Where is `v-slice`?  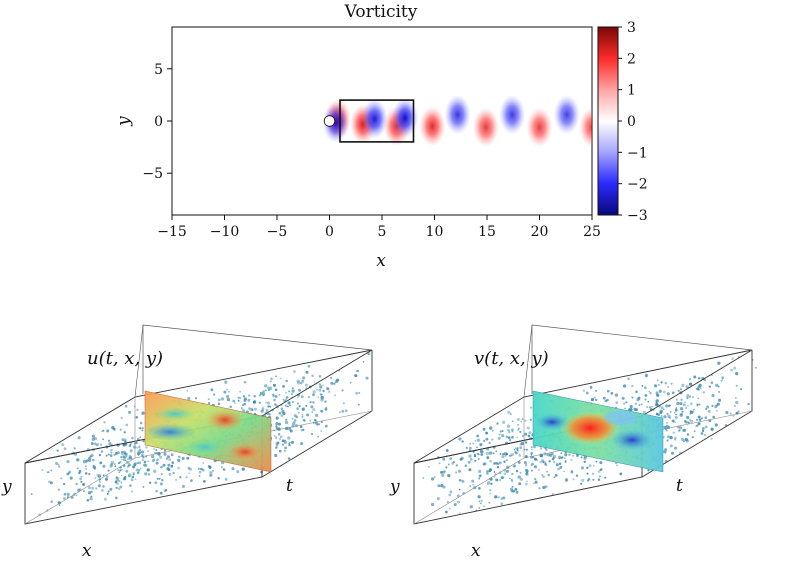 v-slice is located at coordinates (598, 431).